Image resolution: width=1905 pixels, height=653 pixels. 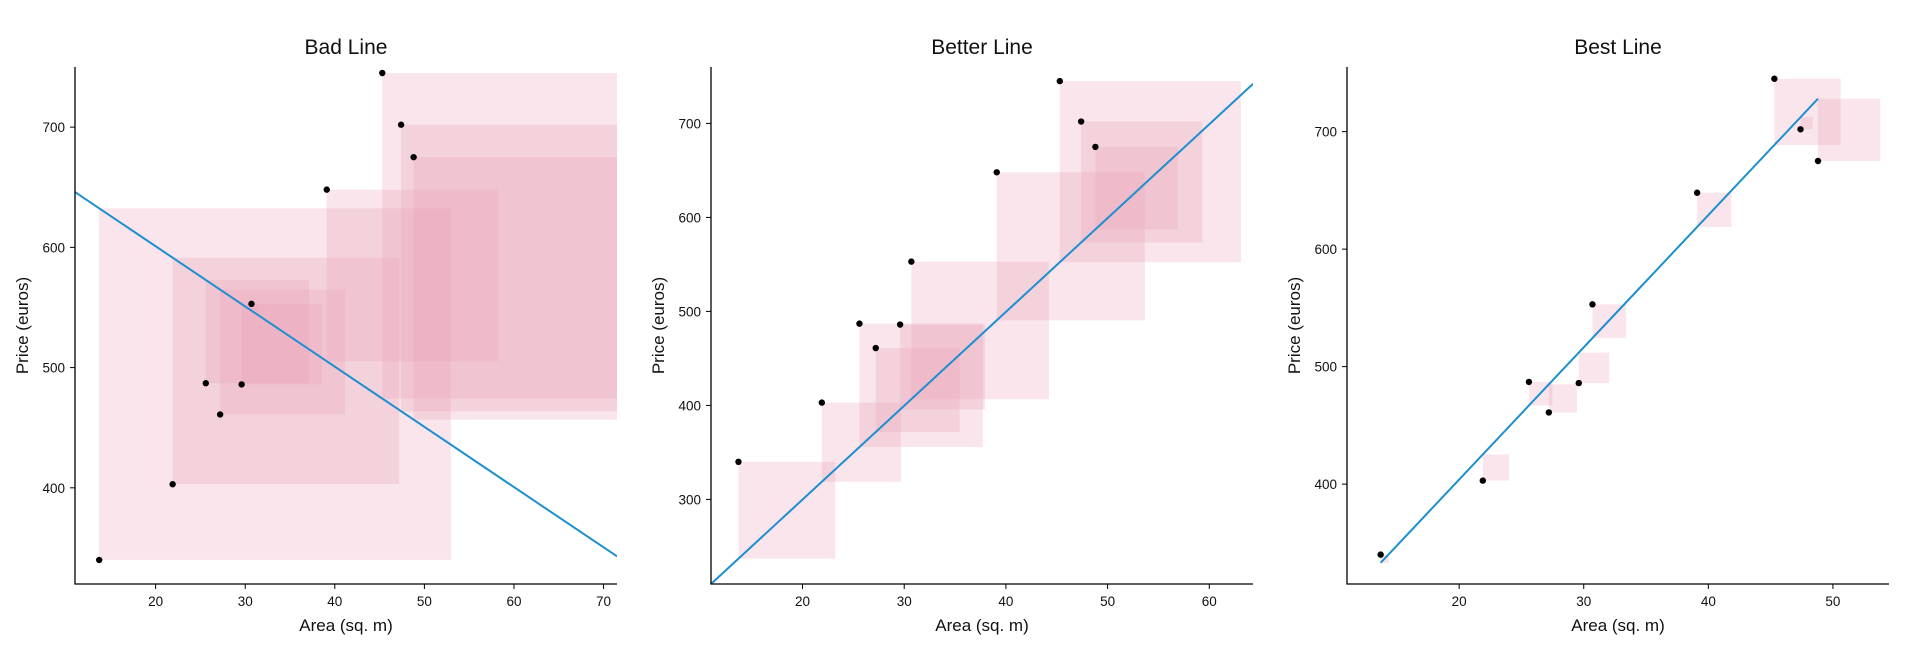 What do you see at coordinates (689, 499) in the screenshot?
I see `y-tick-label: 300` at bounding box center [689, 499].